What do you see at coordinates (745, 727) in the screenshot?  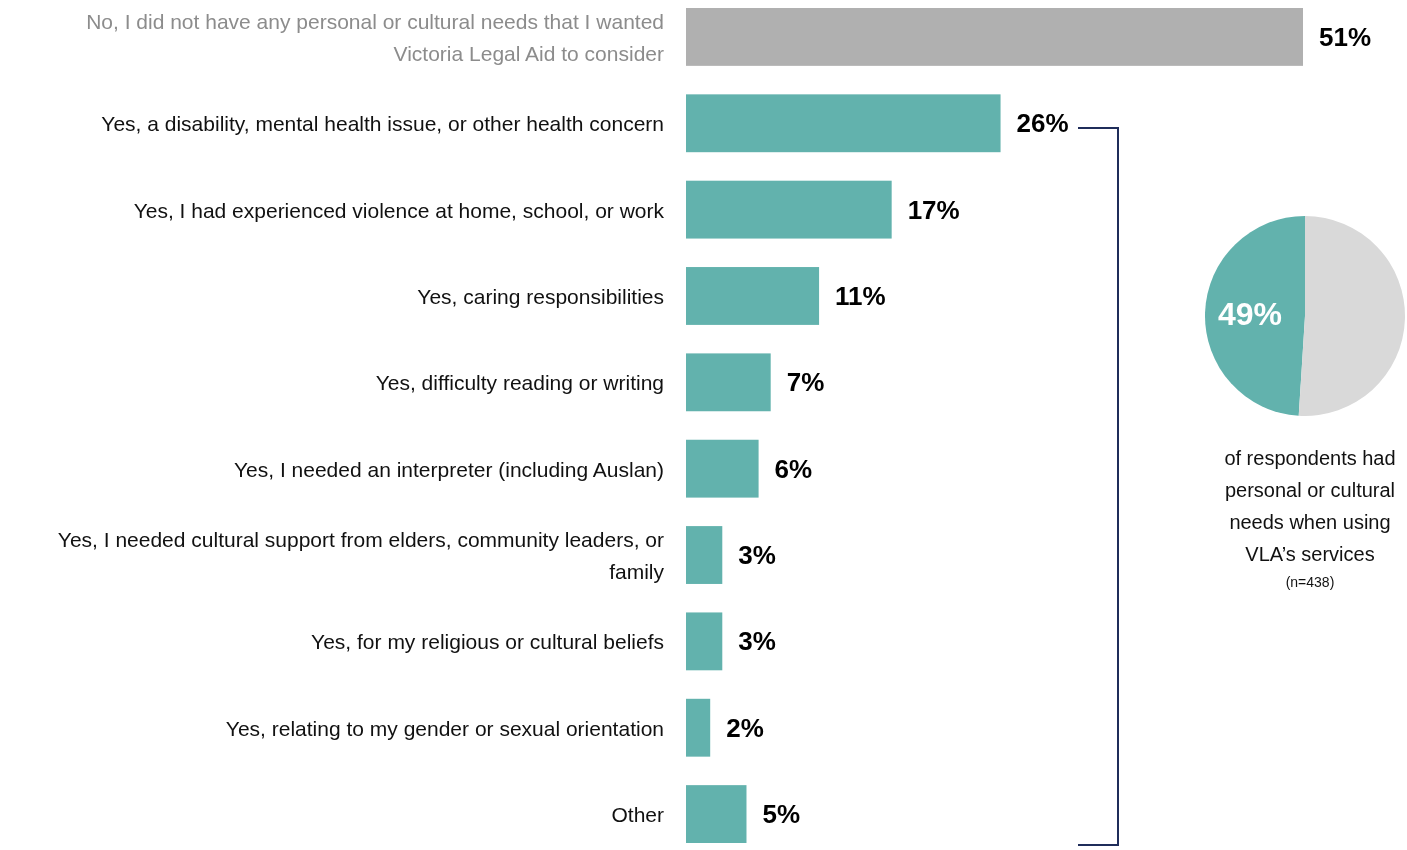 I see `data-label: 2%` at bounding box center [745, 727].